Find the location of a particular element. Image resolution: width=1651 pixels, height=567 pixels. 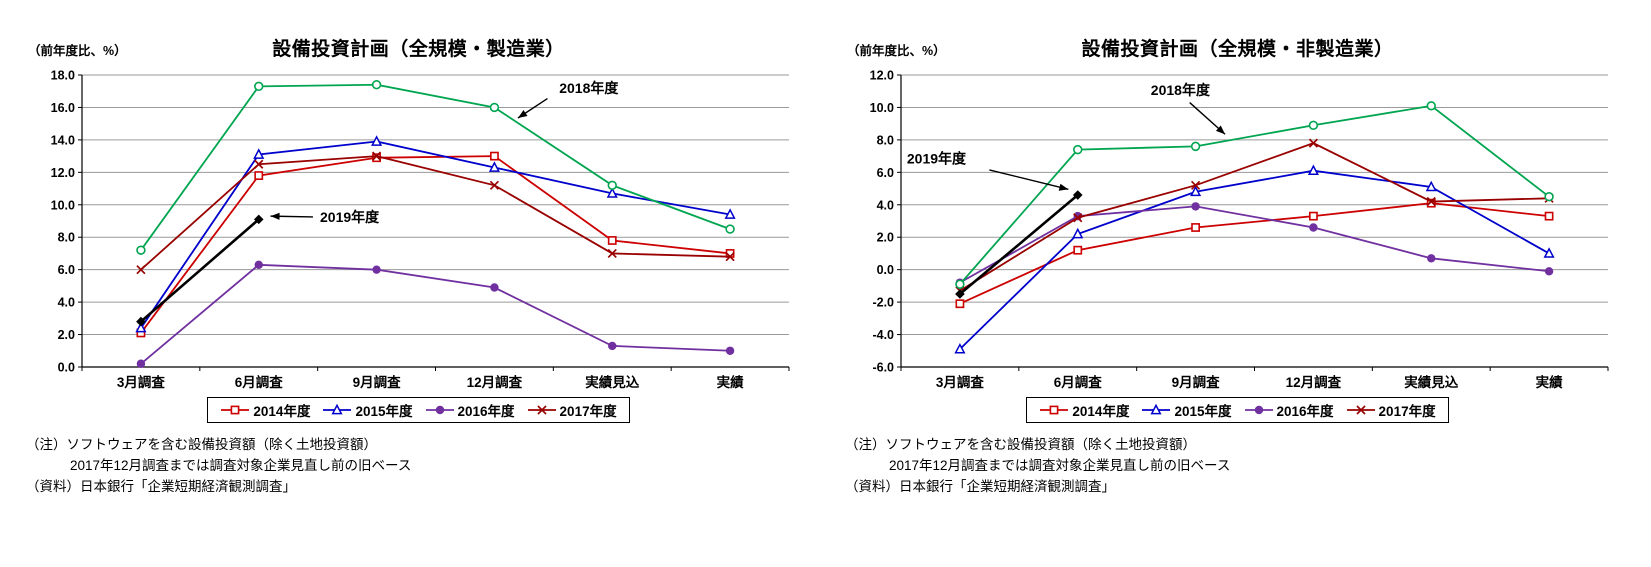

x-tick-label: 12月調査 is located at coordinates (495, 382).